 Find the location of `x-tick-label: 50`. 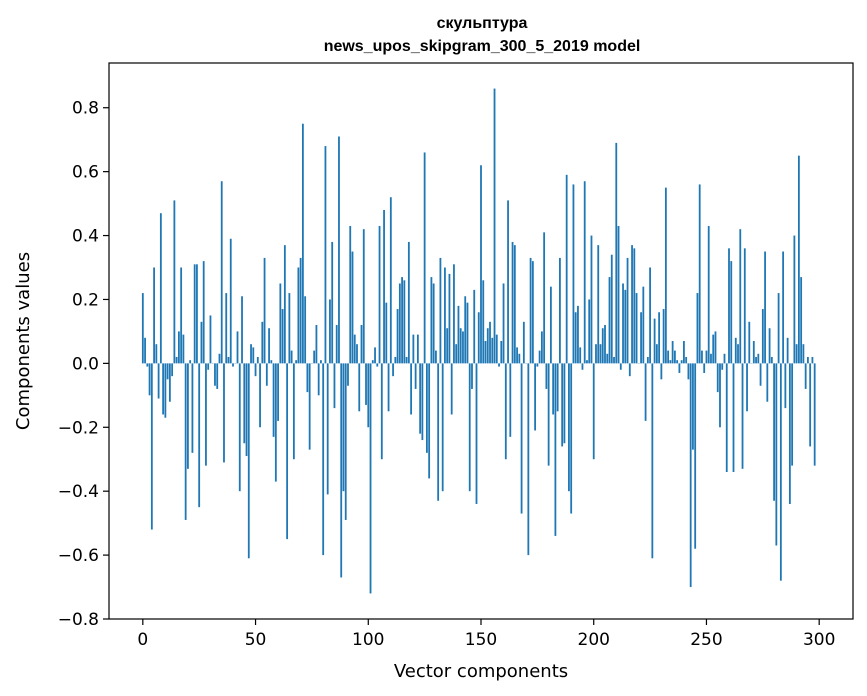

x-tick-label: 50 is located at coordinates (256, 640).